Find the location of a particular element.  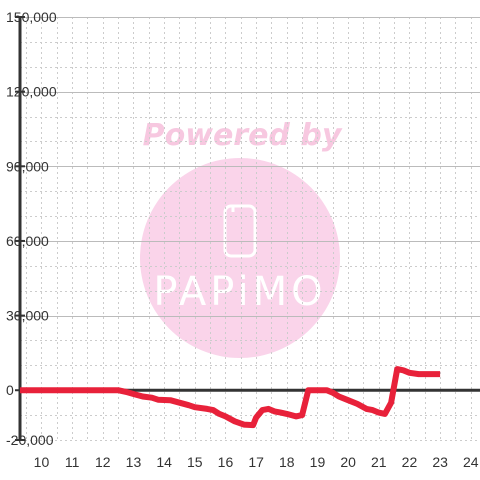

y-tick-label: 90,000 is located at coordinates (27, 166).